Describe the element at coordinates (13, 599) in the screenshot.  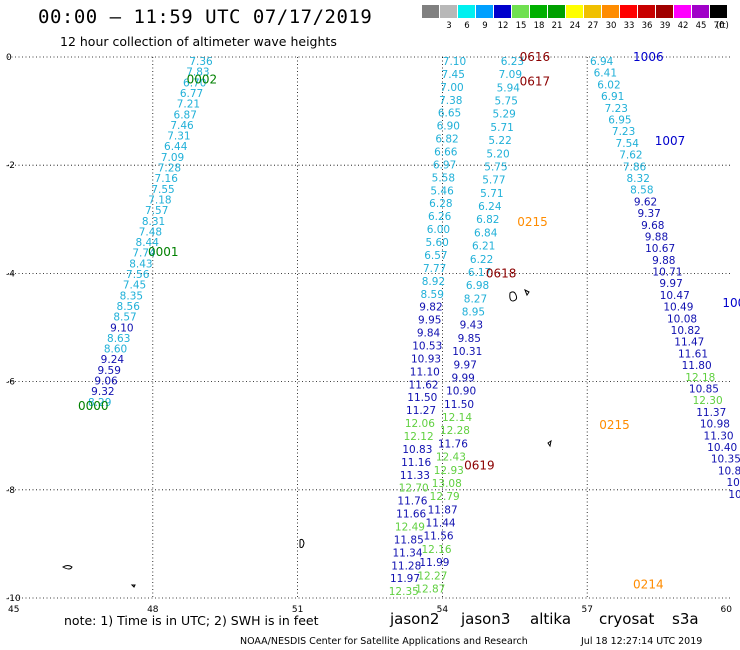
I see `lat-tick-label: -10` at that location.